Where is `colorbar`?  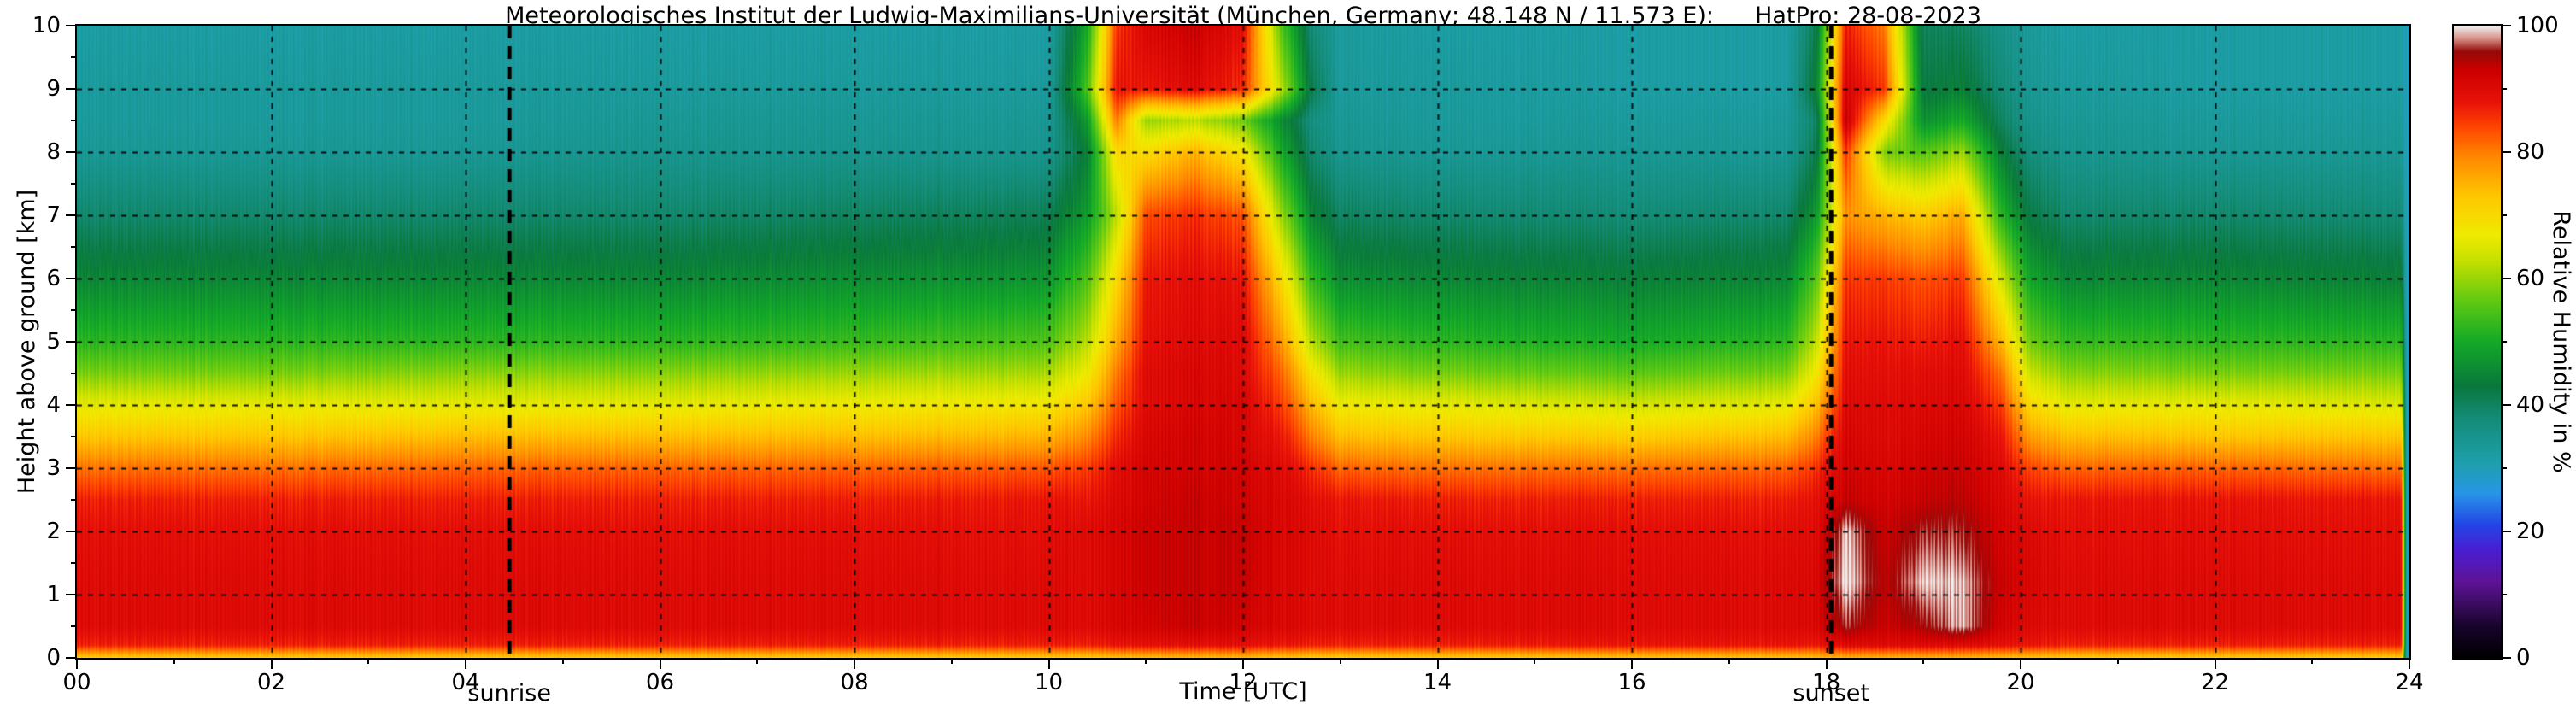
colorbar is located at coordinates (2477, 342).